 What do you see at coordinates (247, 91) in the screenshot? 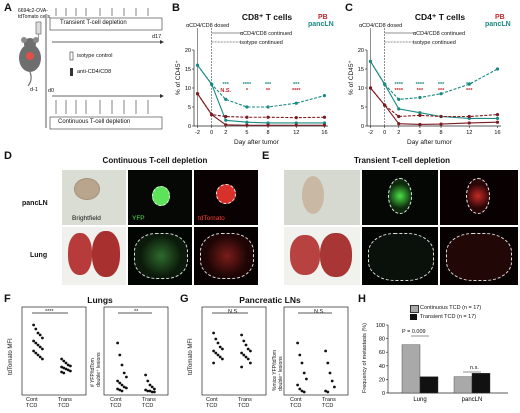
I see `cd8-significance-mark: *` at bounding box center [247, 91].